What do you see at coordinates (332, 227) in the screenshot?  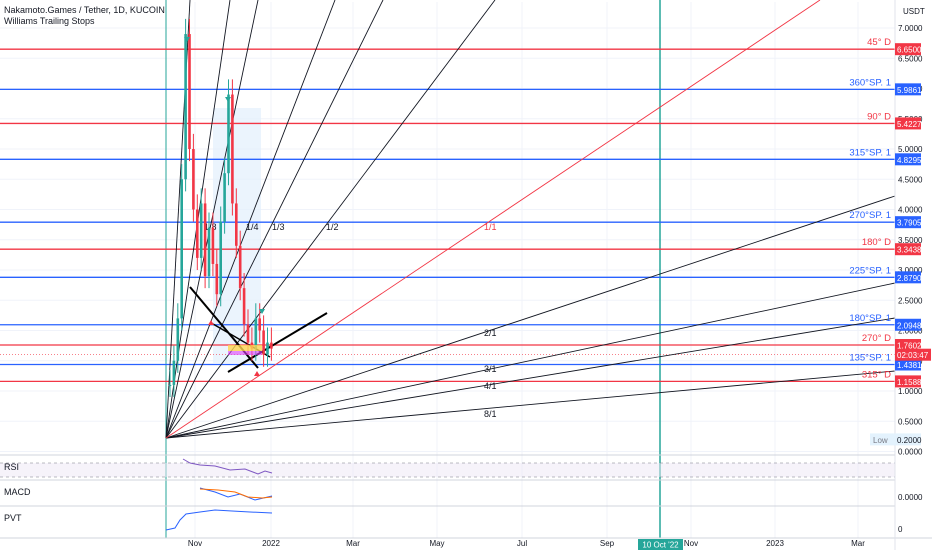 I see `fan-label: 1/2` at bounding box center [332, 227].